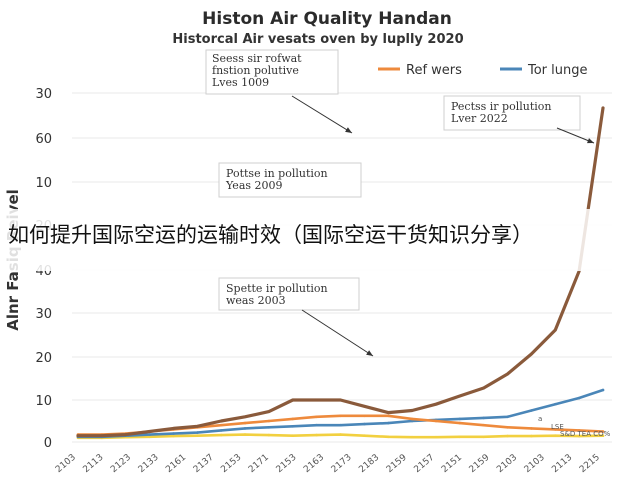 Image resolution: width=640 pixels, height=480 pixels. I want to click on chart-title: Histon Air Quality Handan, so click(327, 19).